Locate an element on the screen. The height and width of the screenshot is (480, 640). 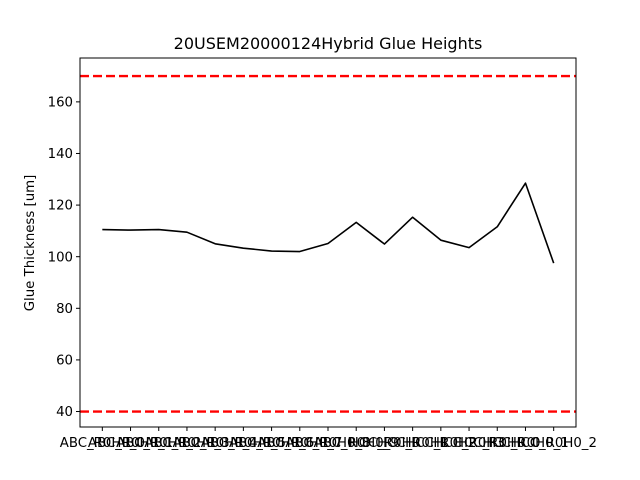
x-tick-label-4: ABC_R0H0_4 is located at coordinates (215, 443).